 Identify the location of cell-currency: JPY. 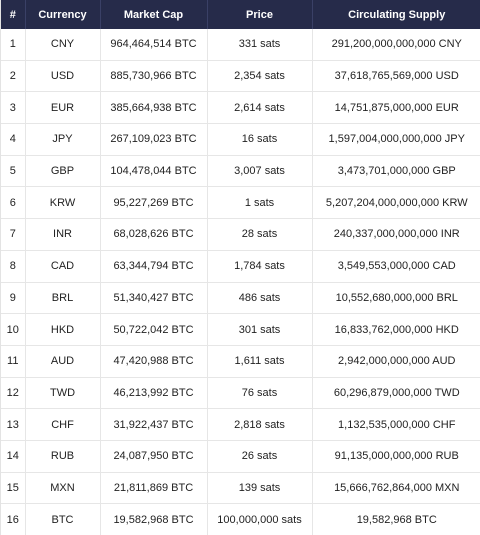
(63, 139).